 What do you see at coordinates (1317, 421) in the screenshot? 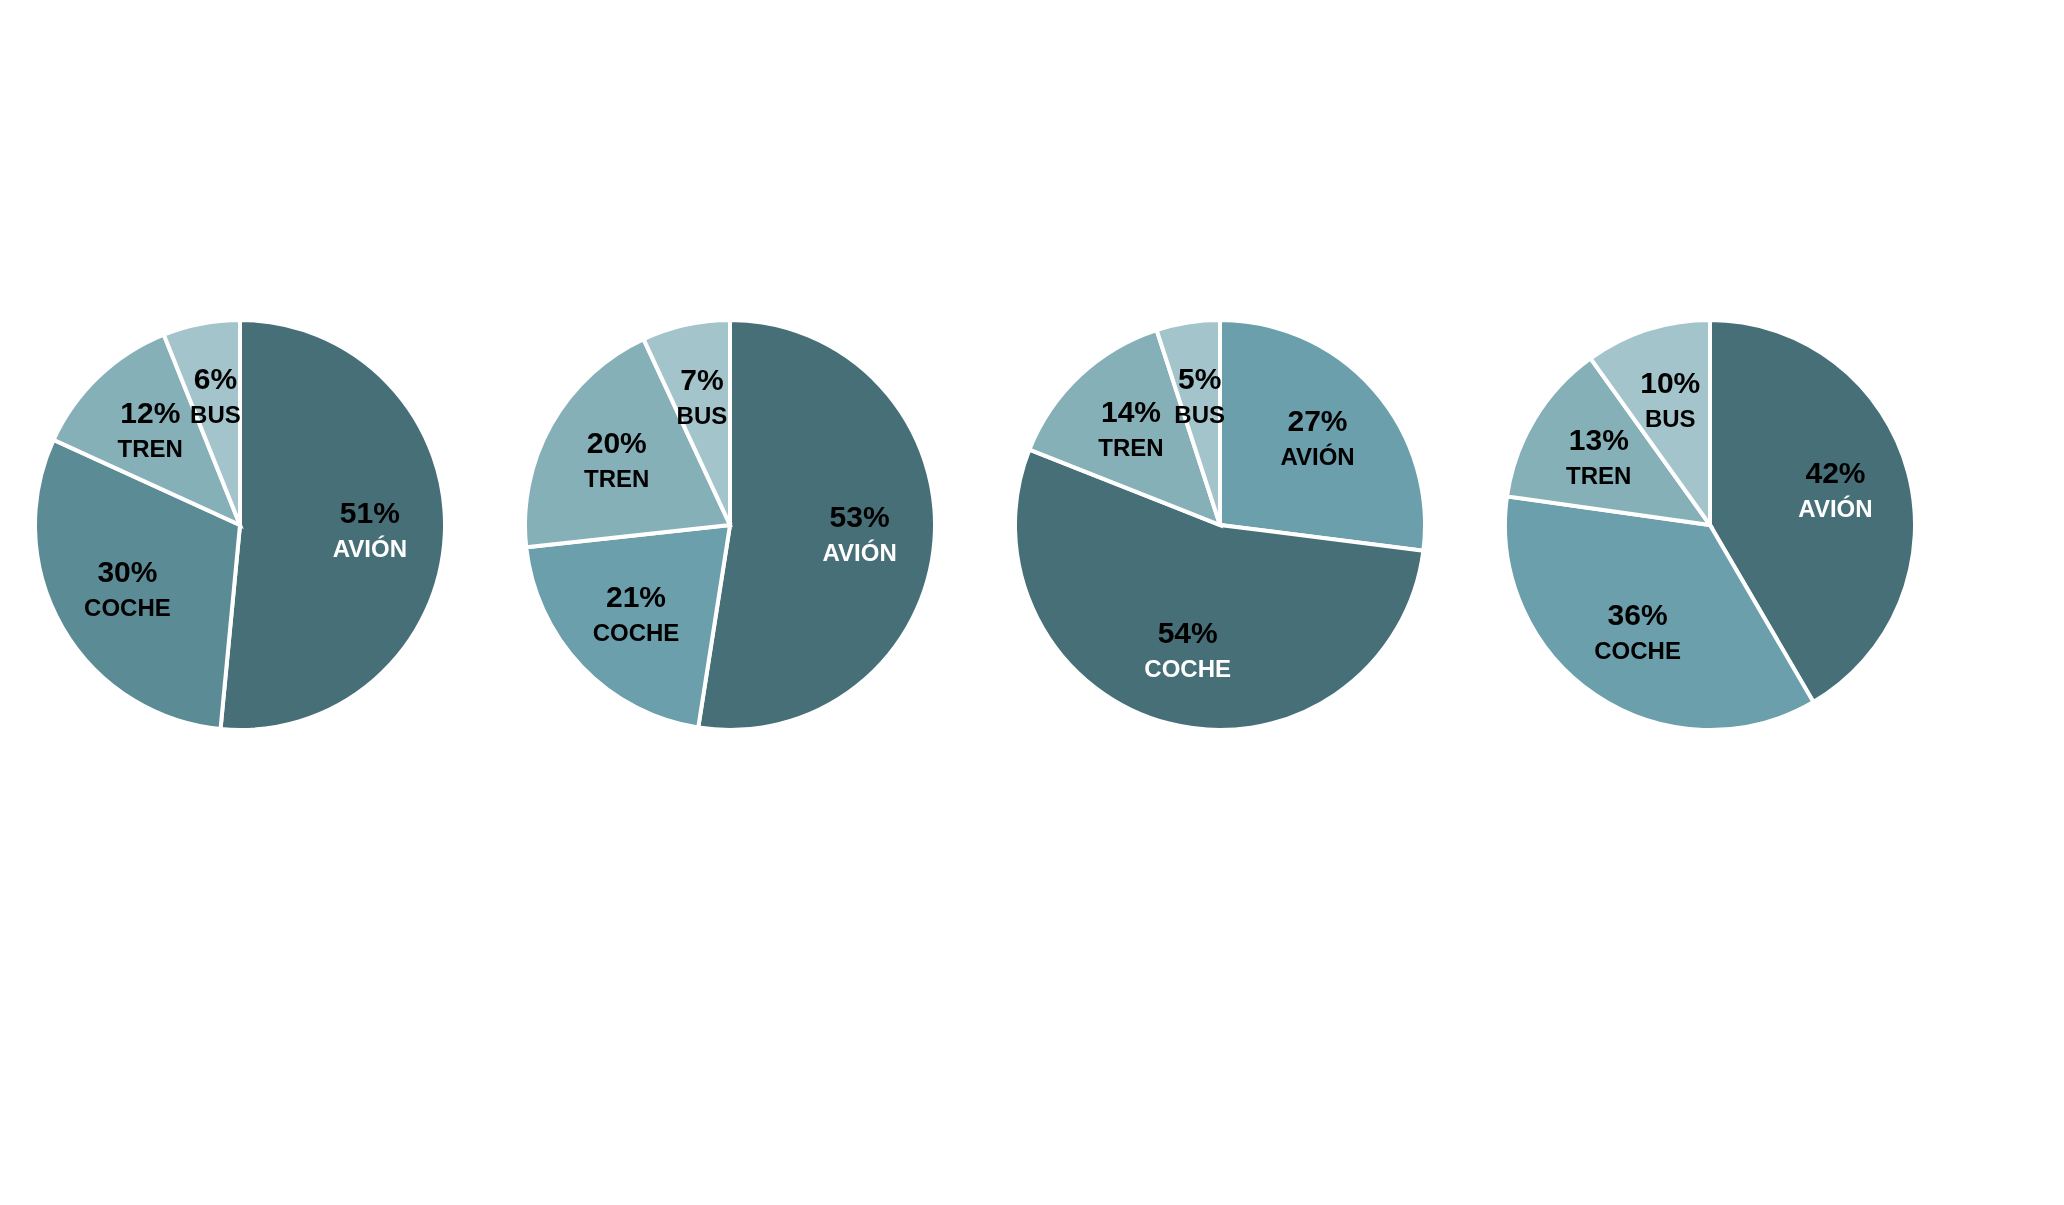
I see `data-label: 27%` at bounding box center [1317, 421].